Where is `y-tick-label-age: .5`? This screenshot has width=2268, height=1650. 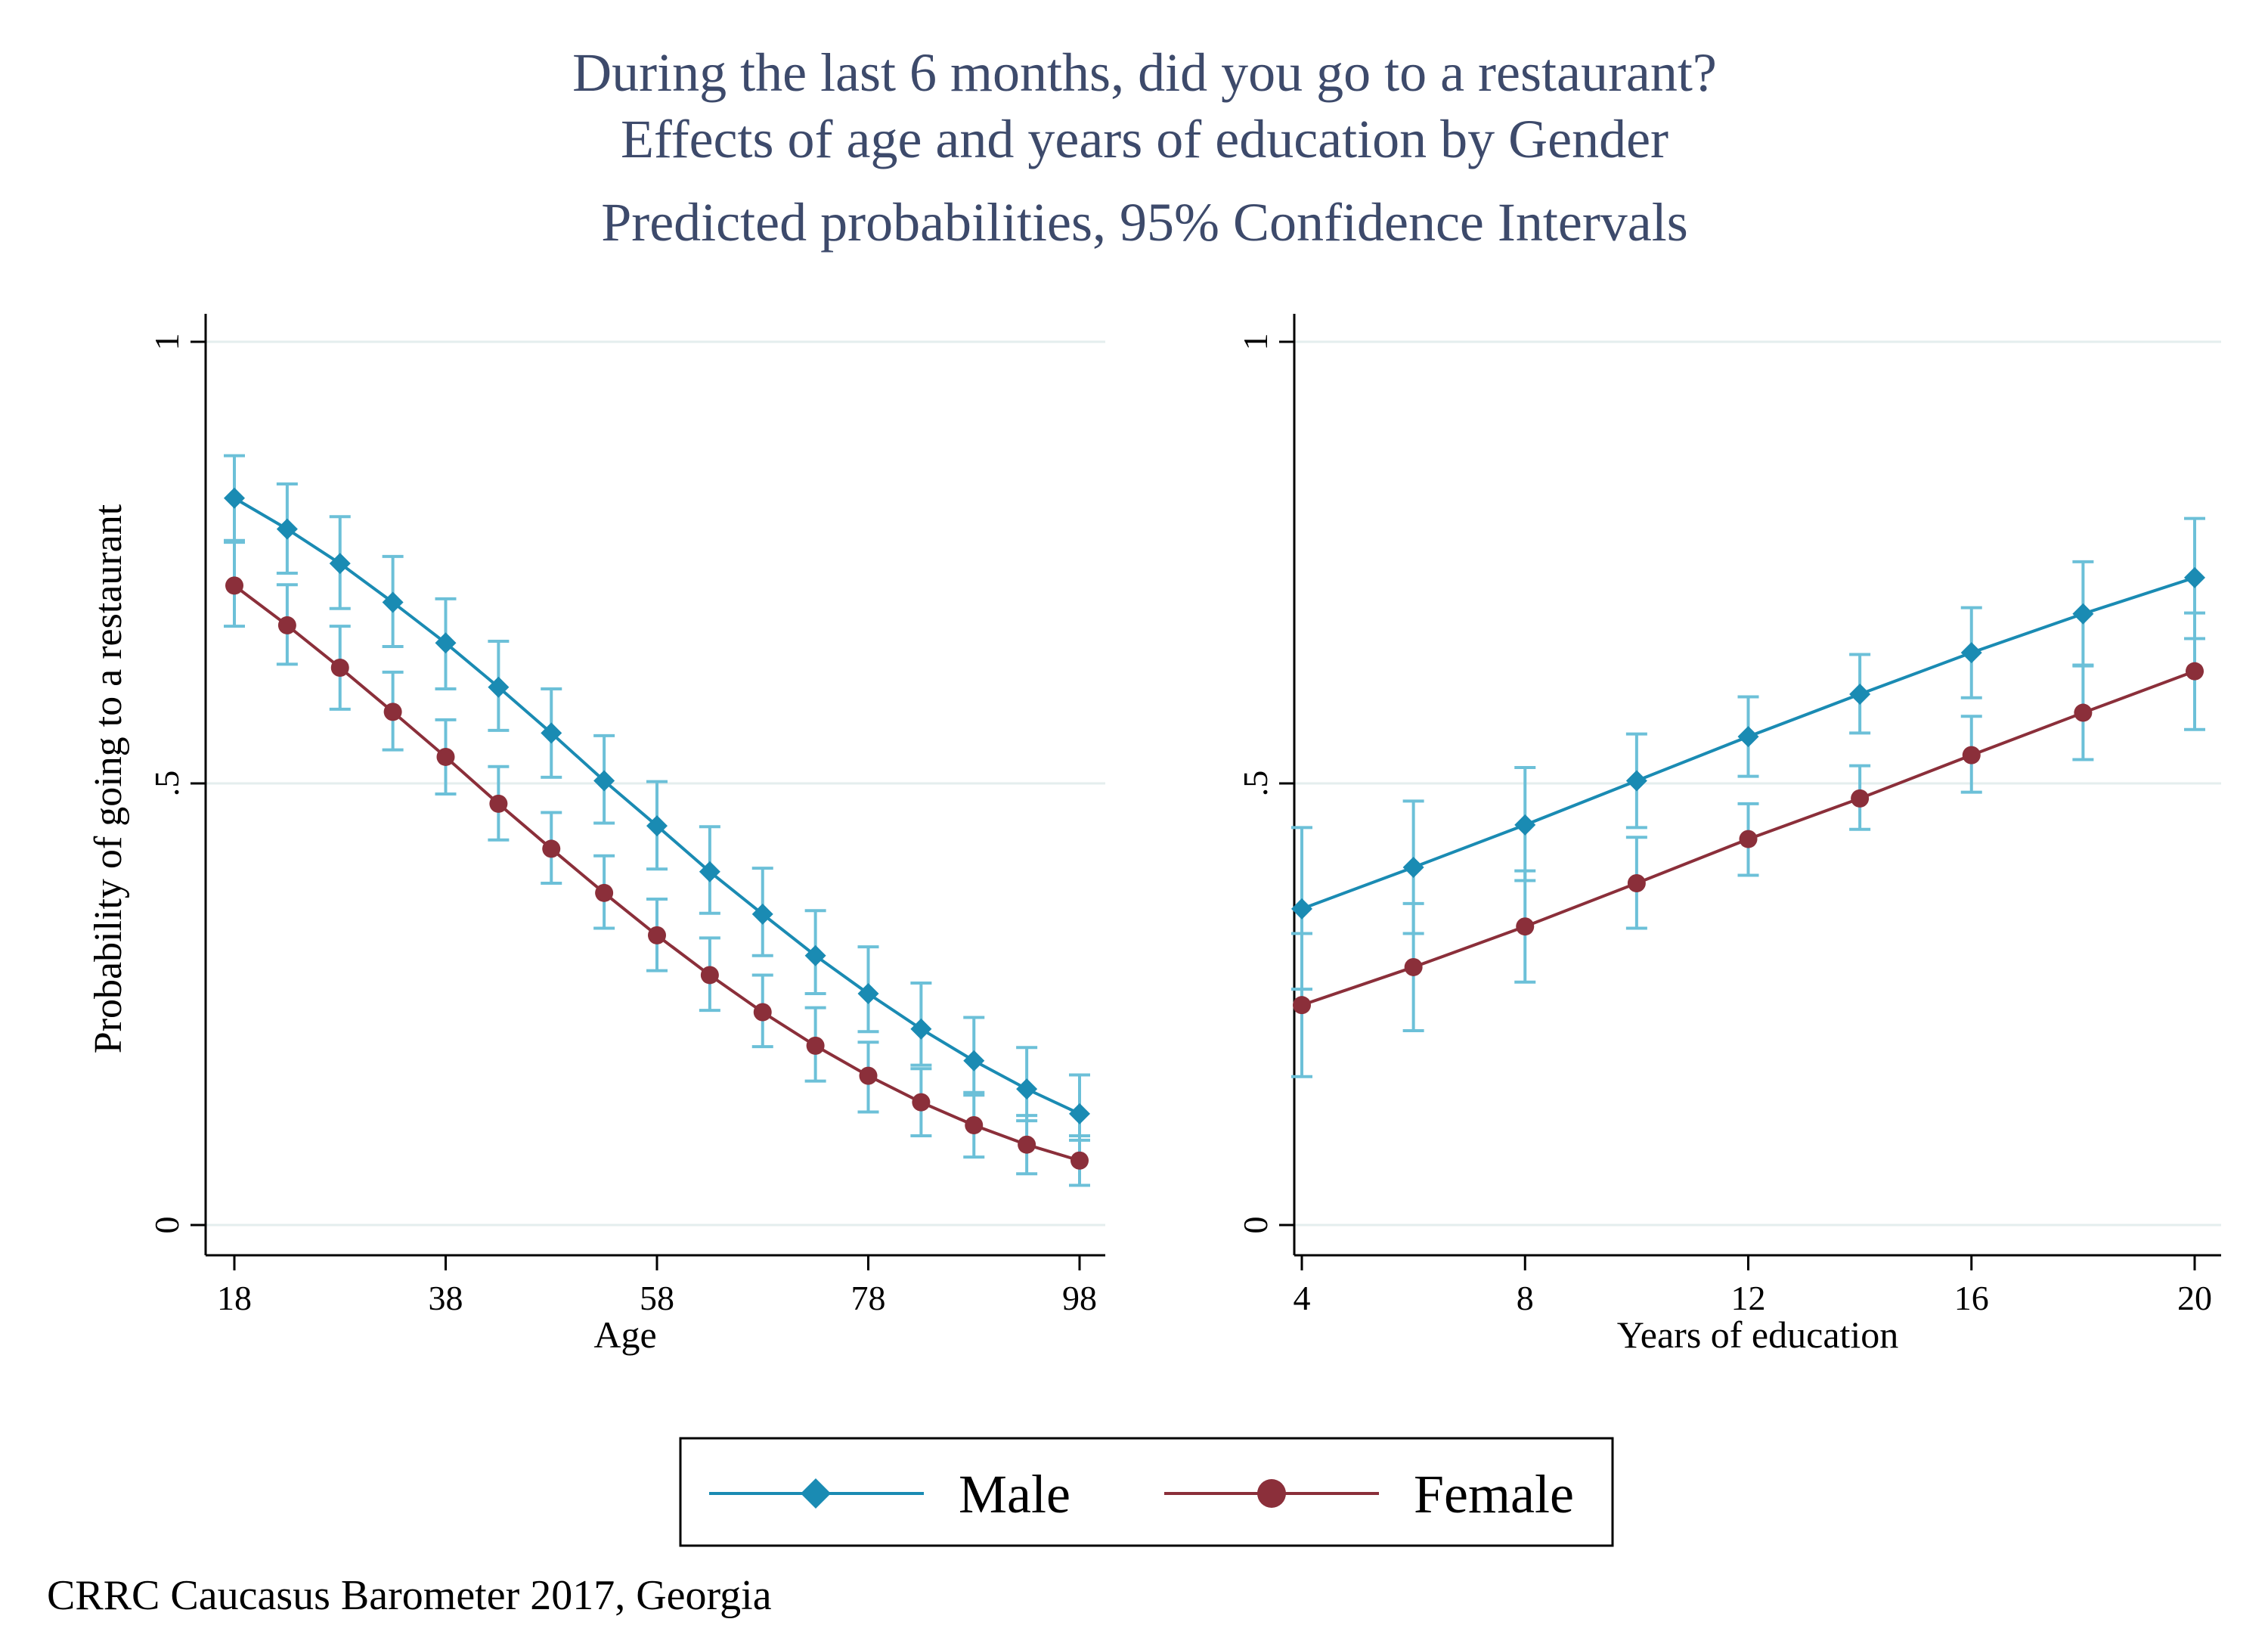
y-tick-label-age: .5 is located at coordinates (166, 784).